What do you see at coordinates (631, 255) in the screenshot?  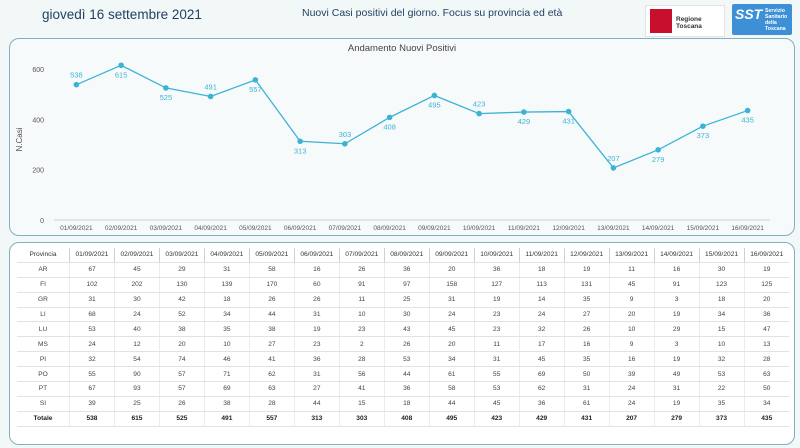 I see `column-header-date: 13/09/2021` at bounding box center [631, 255].